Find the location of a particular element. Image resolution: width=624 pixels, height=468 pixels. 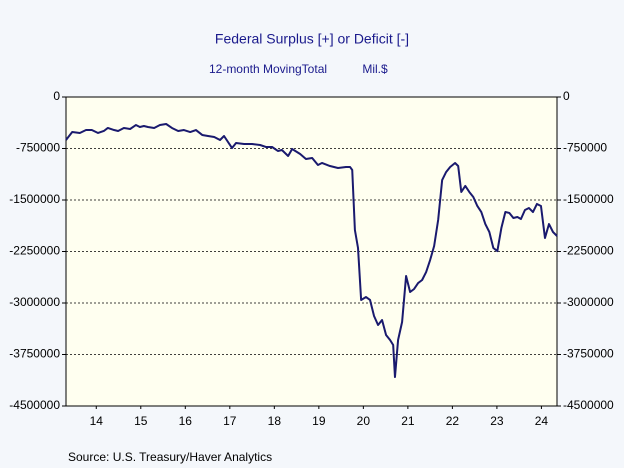

y-tick-label: -3000000 is located at coordinates (34, 302).